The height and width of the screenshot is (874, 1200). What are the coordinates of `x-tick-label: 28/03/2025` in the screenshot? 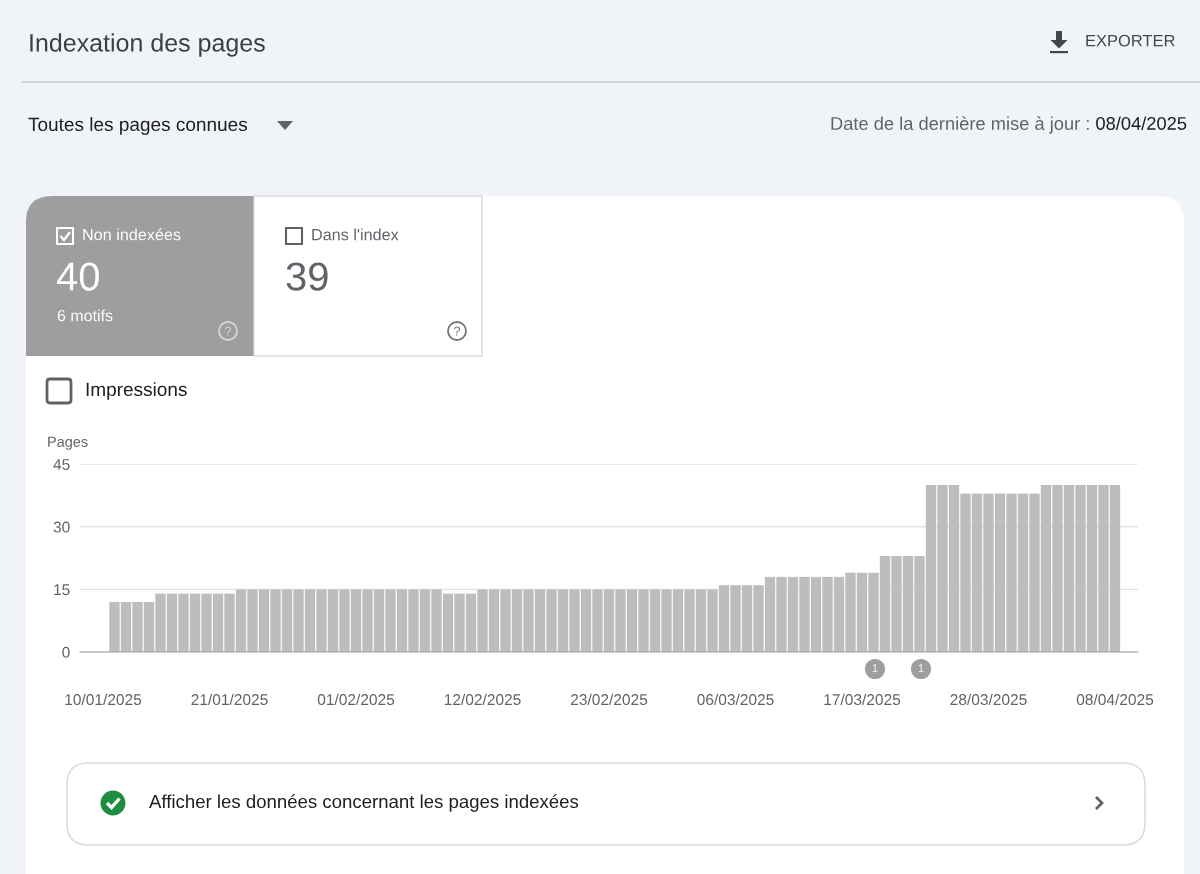 It's located at (988, 699).